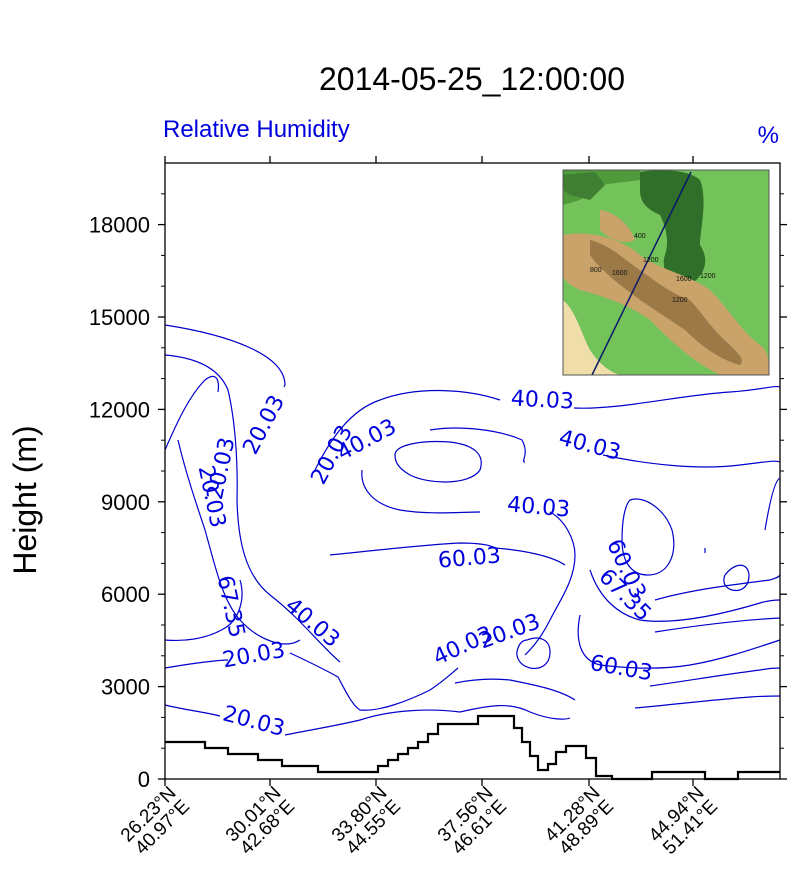 This screenshot has height=876, width=806. What do you see at coordinates (579, 821) in the screenshot?
I see `x-tick-label: 41.28°N48.89°E` at bounding box center [579, 821].